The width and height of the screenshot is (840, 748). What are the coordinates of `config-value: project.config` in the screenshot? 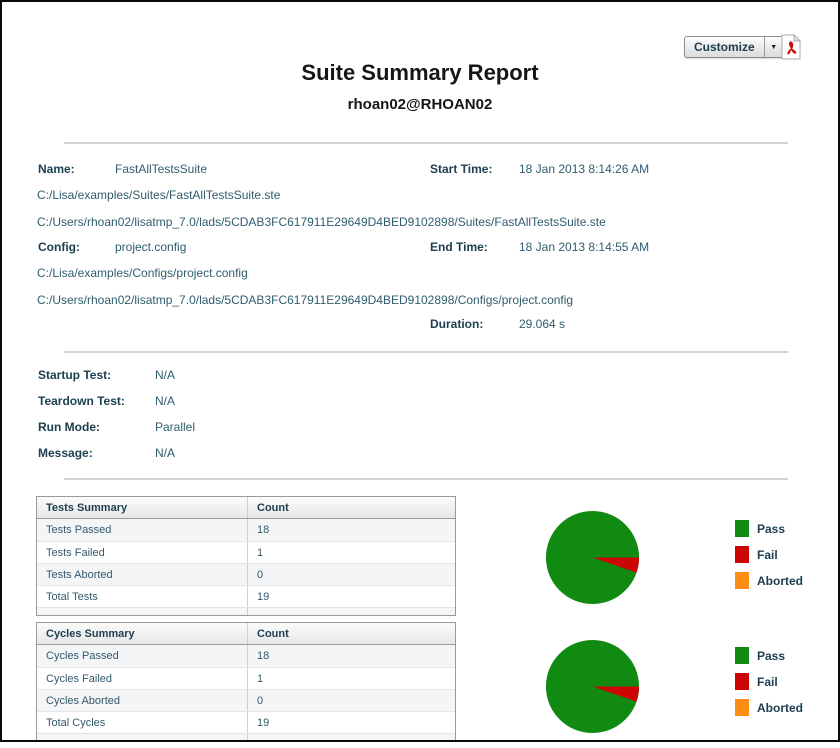 It's located at (151, 247).